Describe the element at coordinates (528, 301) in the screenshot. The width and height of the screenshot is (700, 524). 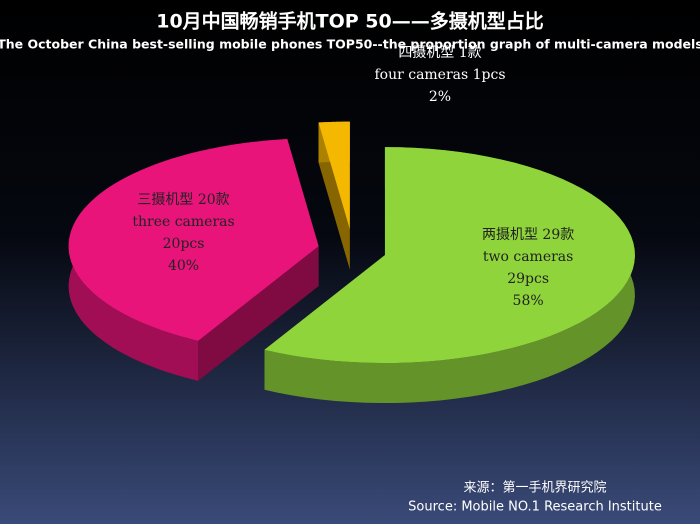
I see `value-label: 58%` at that location.